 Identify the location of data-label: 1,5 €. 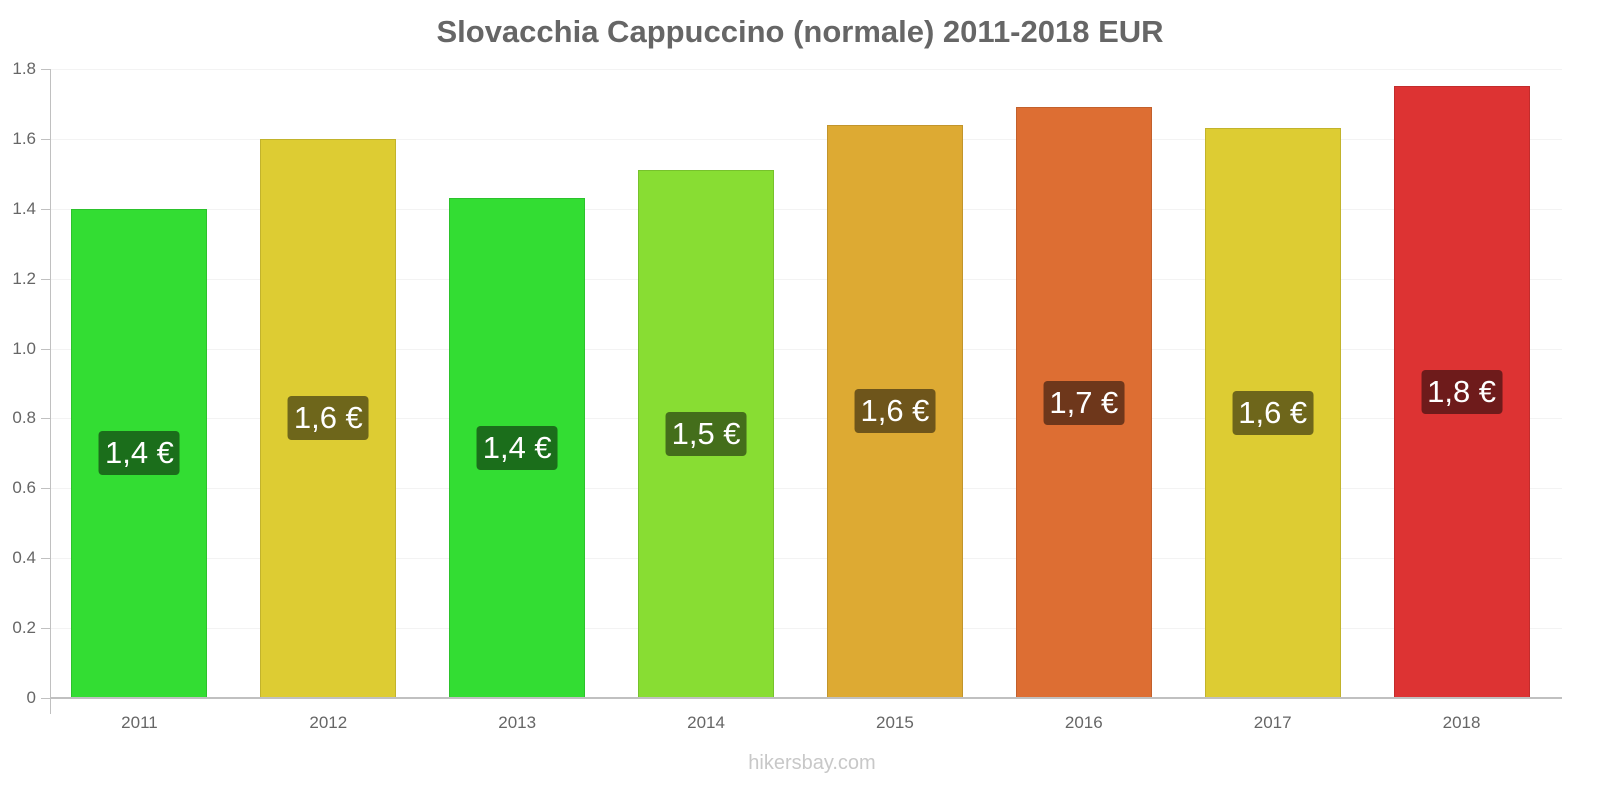
(706, 434).